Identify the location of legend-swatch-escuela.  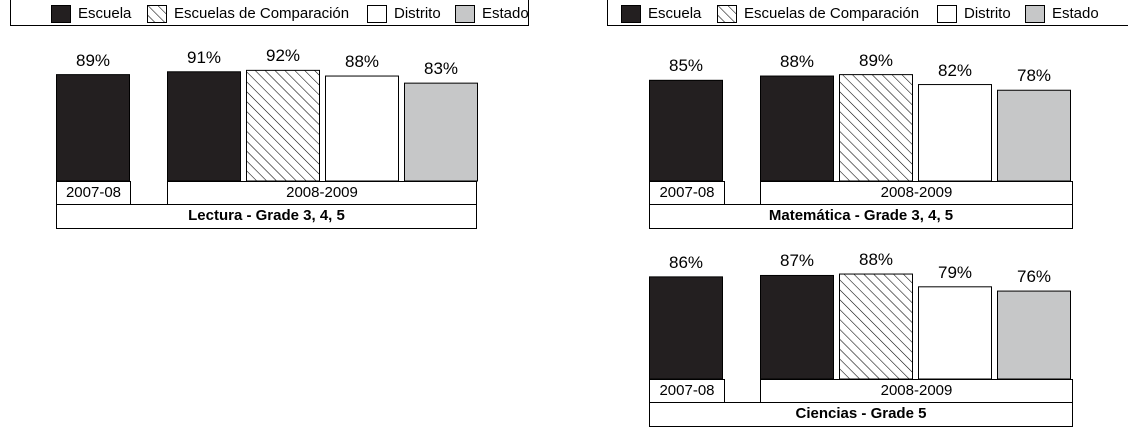
(61, 14).